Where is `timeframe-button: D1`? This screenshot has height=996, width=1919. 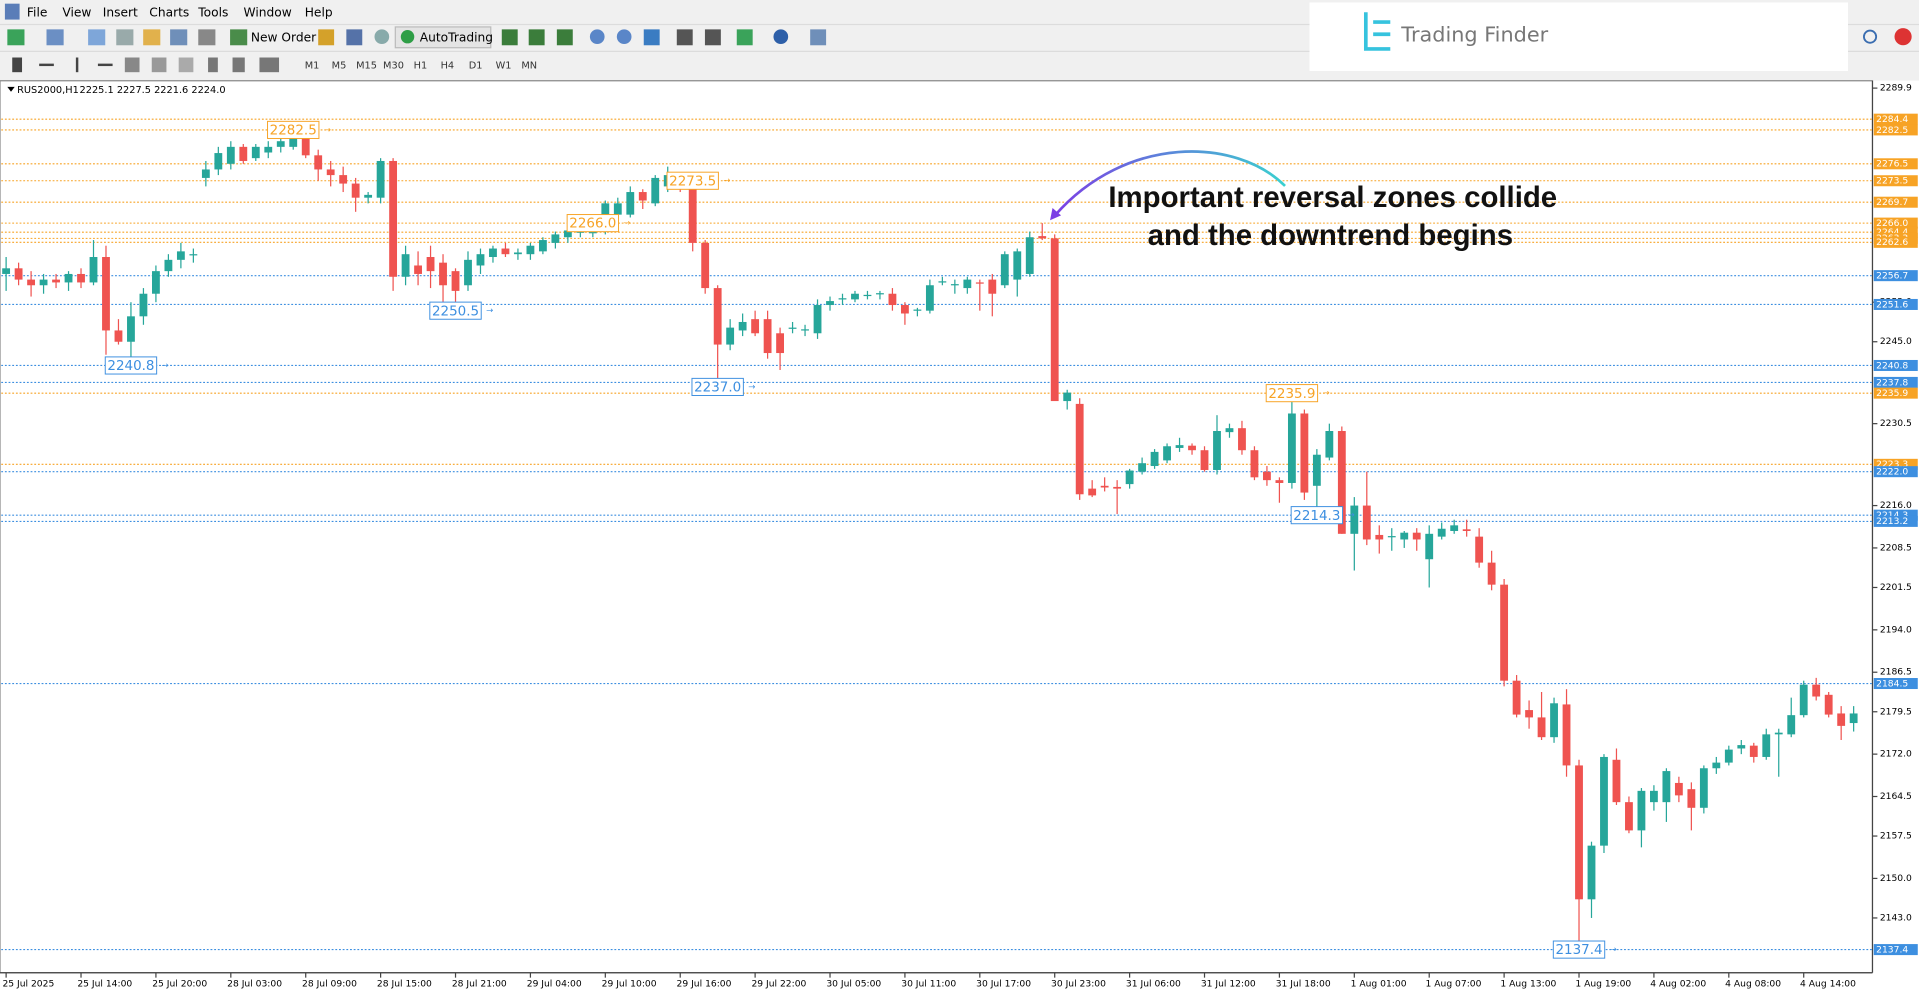 timeframe-button: D1 is located at coordinates (476, 65).